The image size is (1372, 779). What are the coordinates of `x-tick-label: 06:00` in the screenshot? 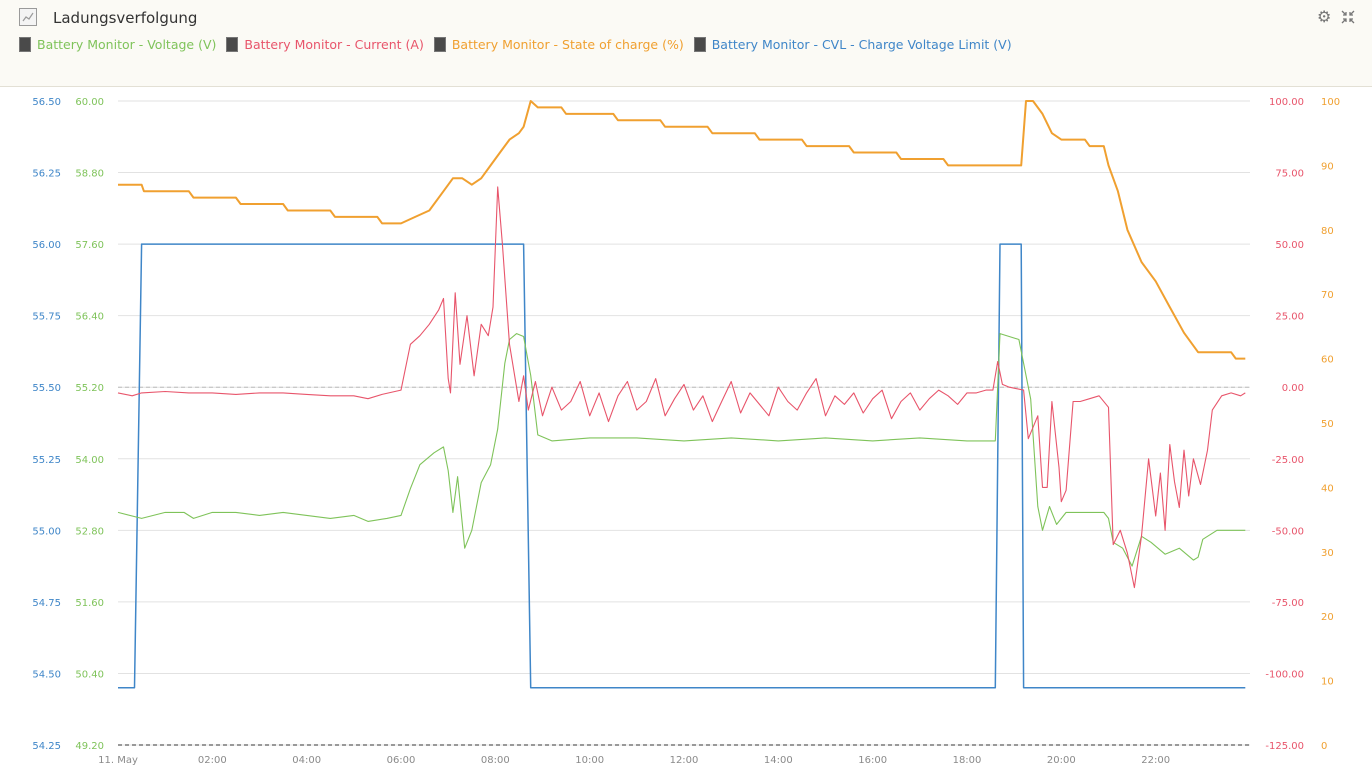 It's located at (401, 760).